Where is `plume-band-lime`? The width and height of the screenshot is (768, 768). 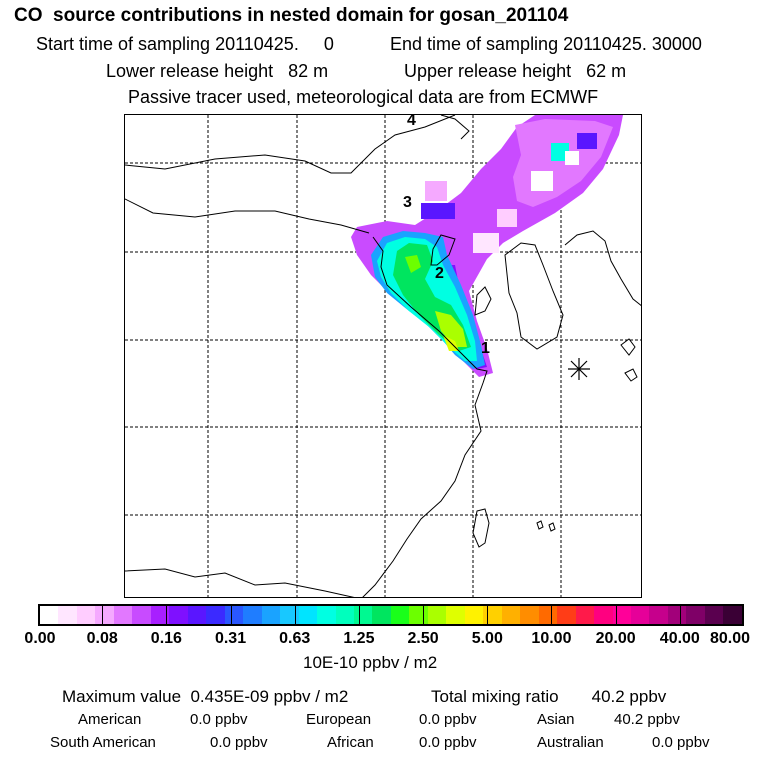
plume-band-lime is located at coordinates (413, 264).